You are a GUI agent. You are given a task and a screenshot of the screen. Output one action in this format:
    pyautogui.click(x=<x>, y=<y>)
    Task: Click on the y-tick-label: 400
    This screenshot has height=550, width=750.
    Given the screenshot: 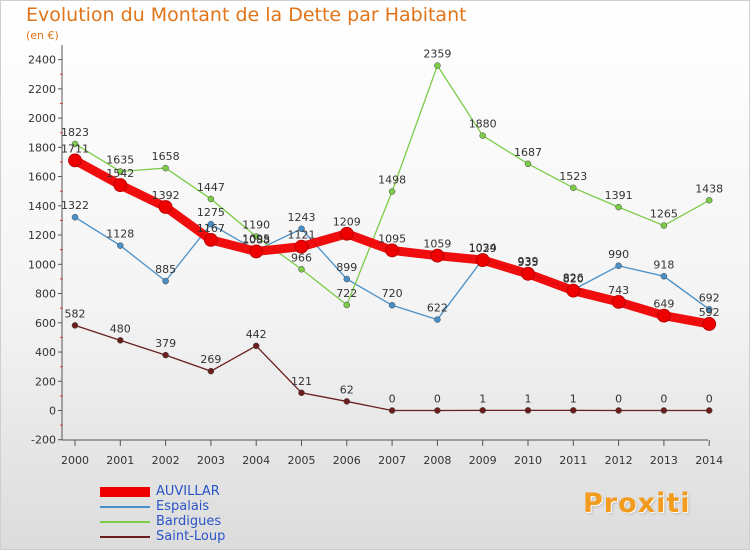 What is the action you would take?
    pyautogui.click(x=45, y=352)
    